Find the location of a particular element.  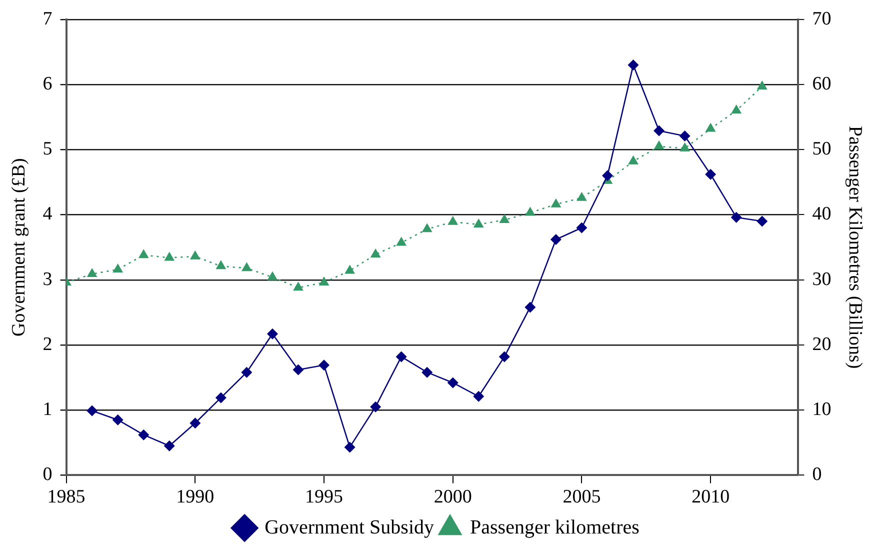

y-tick-label: 3 is located at coordinates (47, 279).